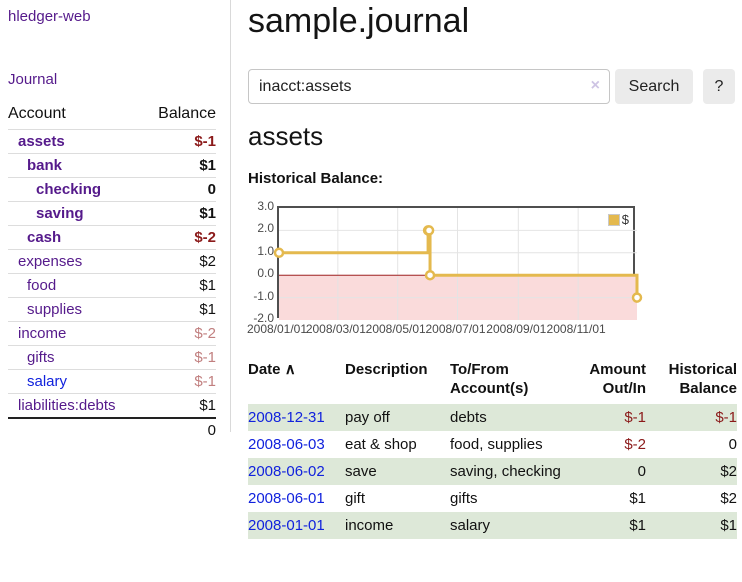 This screenshot has height=582, width=742. Describe the element at coordinates (654, 86) in the screenshot. I see `search-button: Search` at that location.